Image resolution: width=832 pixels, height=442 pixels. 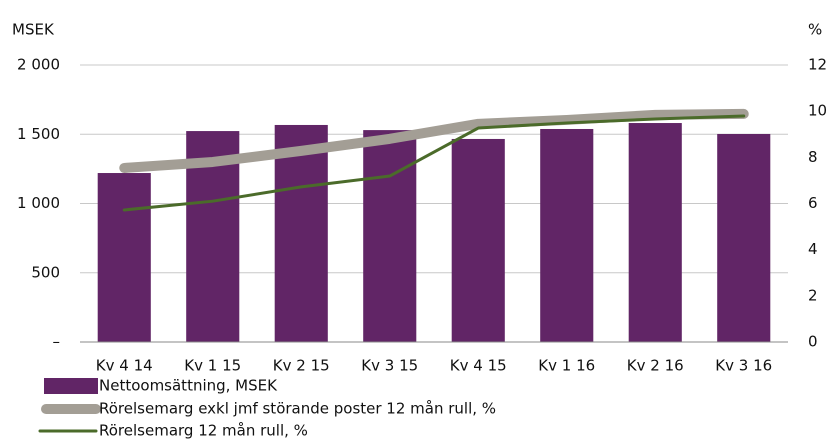 I want to click on y2-tick-label: 2, so click(x=813, y=295).